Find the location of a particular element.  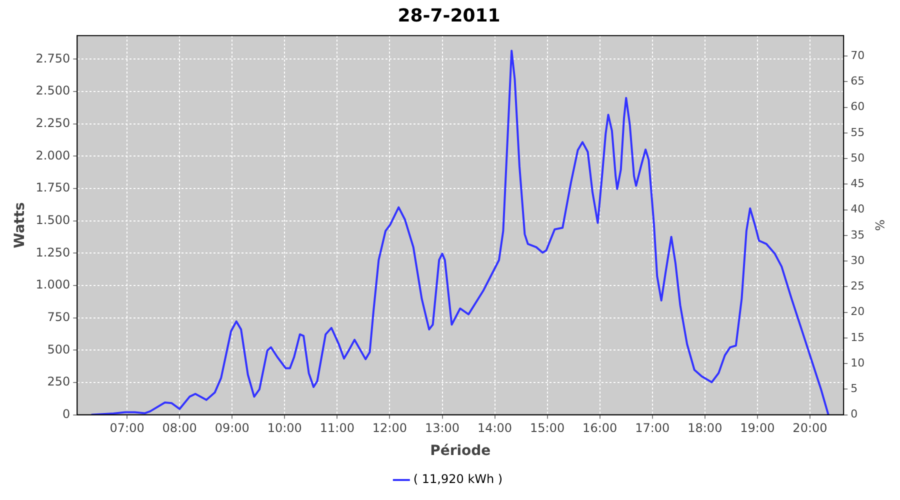

x-tick-label: 11:00 is located at coordinates (337, 428).